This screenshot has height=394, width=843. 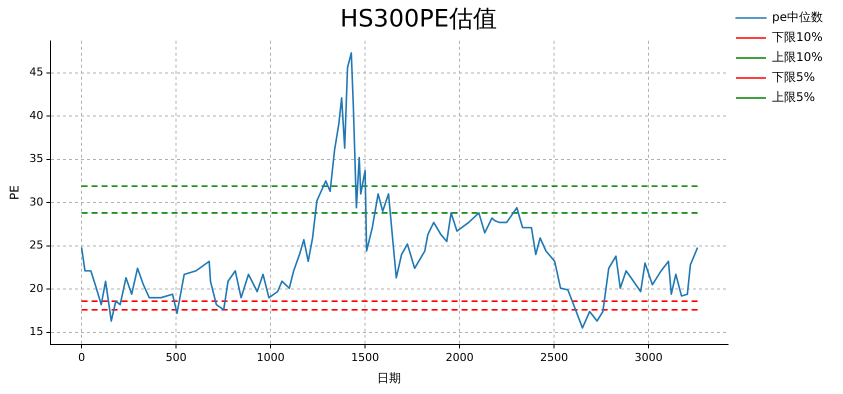 I want to click on y-tick-label: 35, so click(x=36, y=159).